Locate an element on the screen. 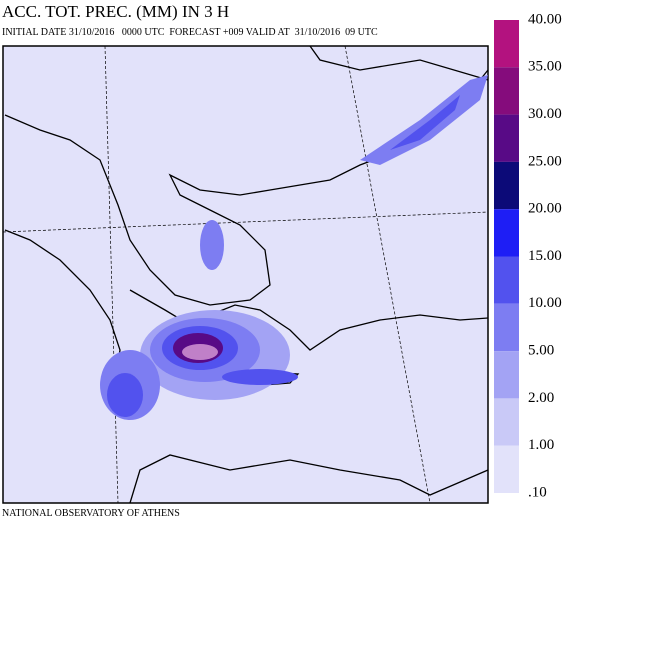  legend-label: 25.00 is located at coordinates (545, 161).